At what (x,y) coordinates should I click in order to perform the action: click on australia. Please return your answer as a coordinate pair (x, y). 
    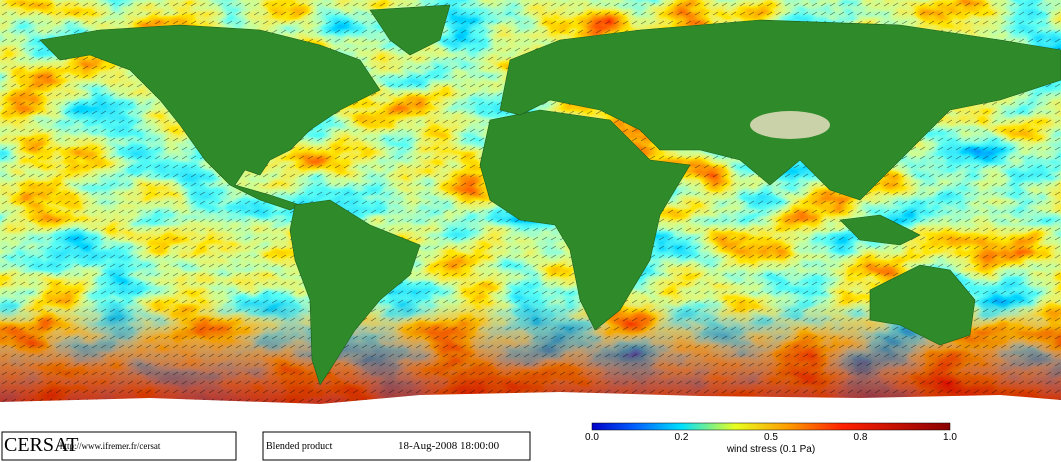
    Looking at the image, I should click on (922, 305).